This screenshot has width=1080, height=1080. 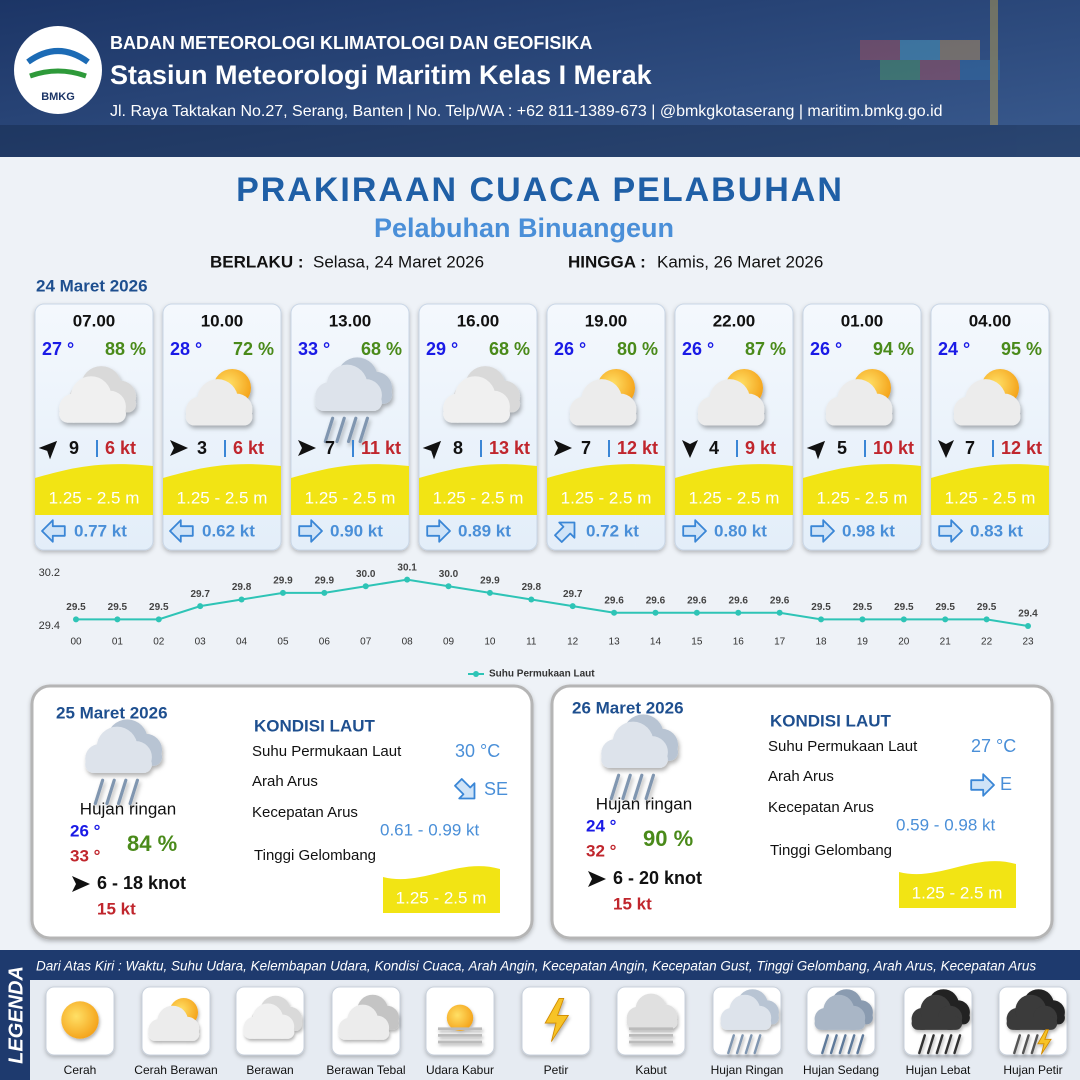 What do you see at coordinates (285, 781) in the screenshot?
I see `sea-label: Arah Arus` at bounding box center [285, 781].